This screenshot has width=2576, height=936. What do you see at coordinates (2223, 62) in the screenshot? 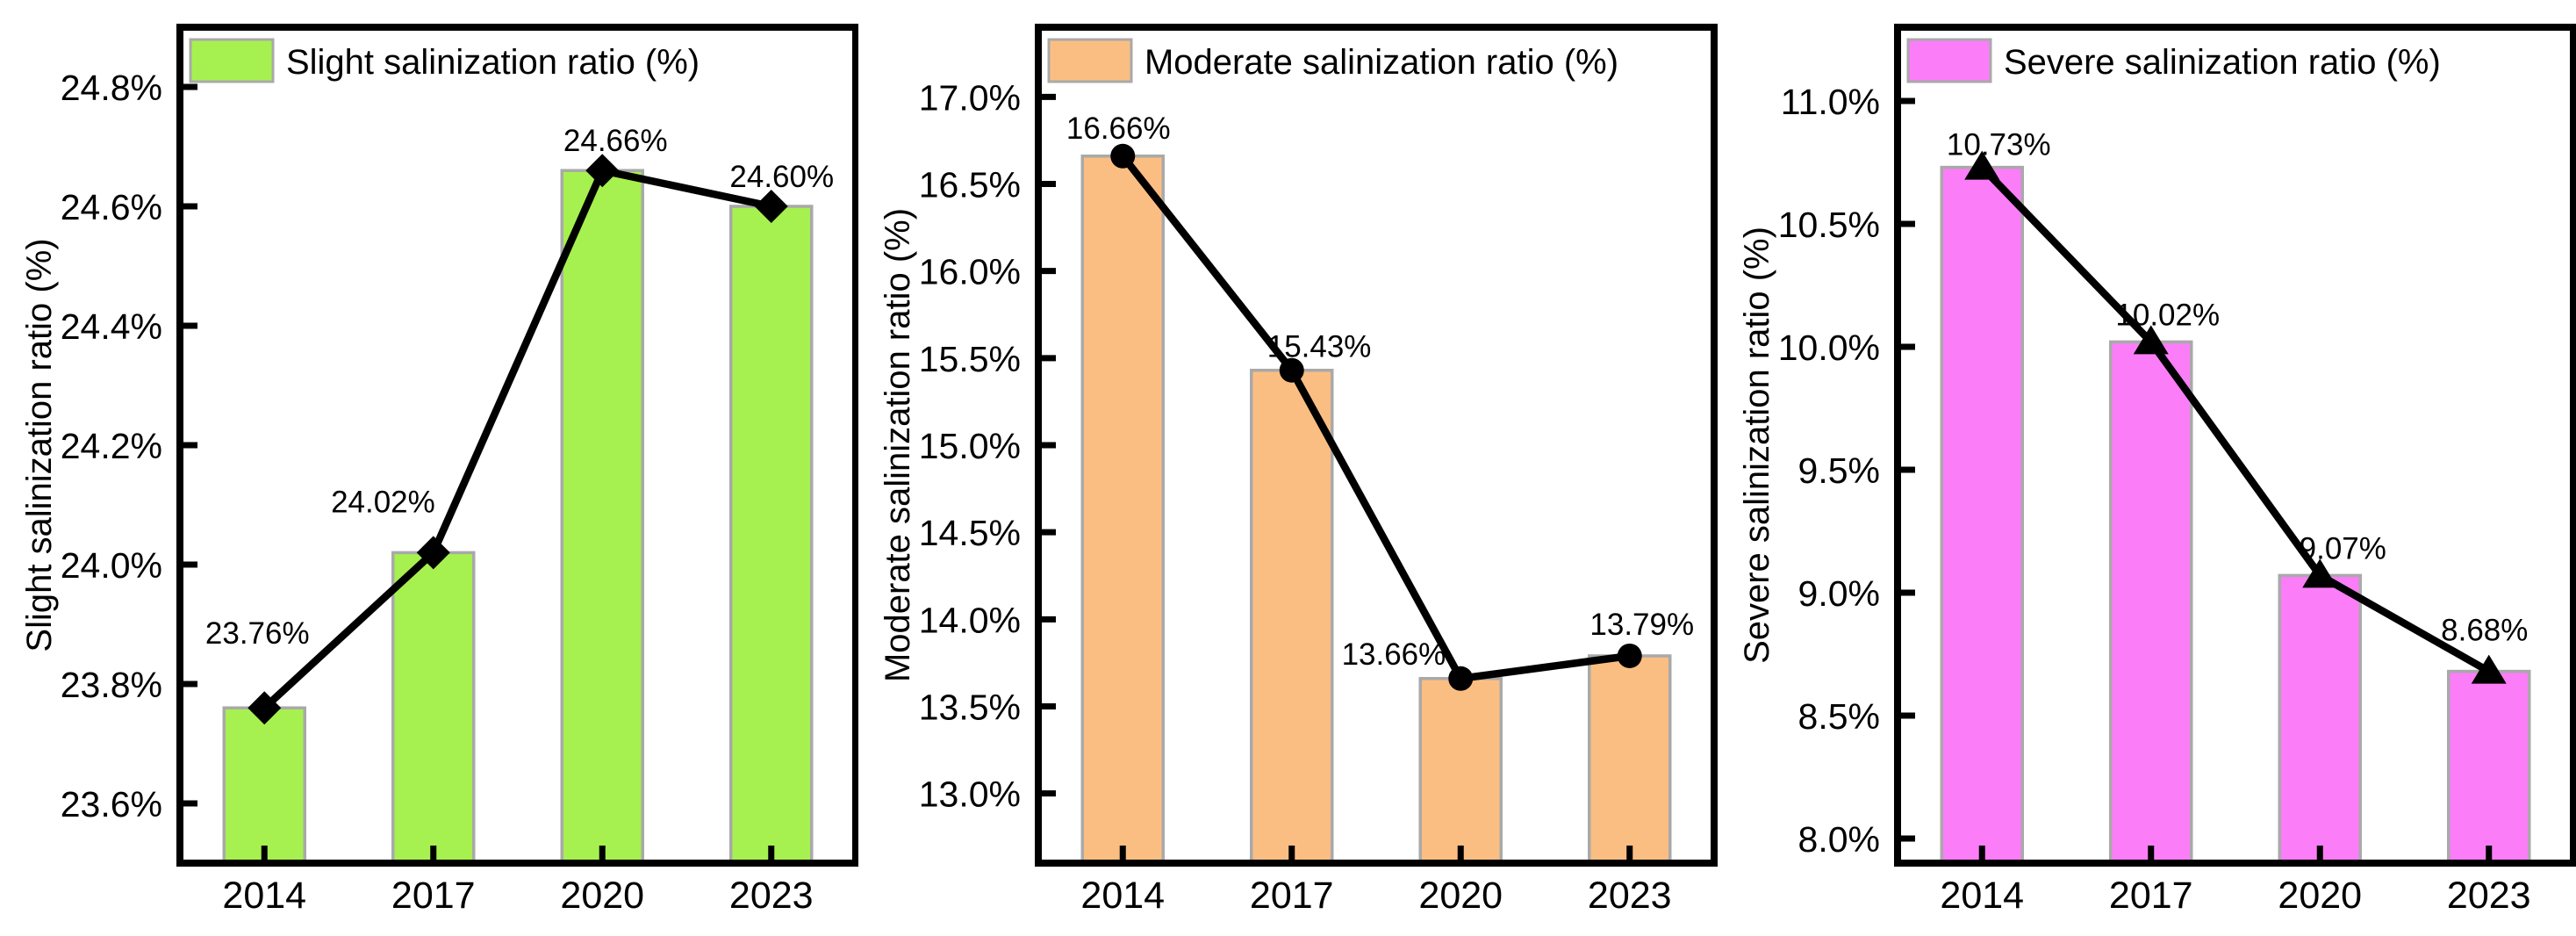
I see `legend-label: Severe salinization ratio (%)` at bounding box center [2223, 62].